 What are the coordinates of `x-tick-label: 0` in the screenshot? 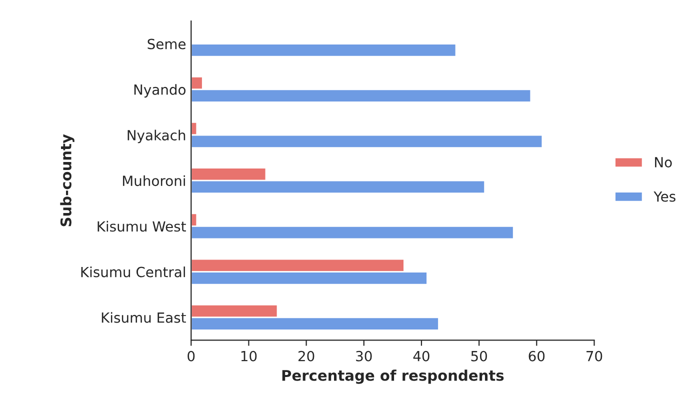 It's located at (191, 356).